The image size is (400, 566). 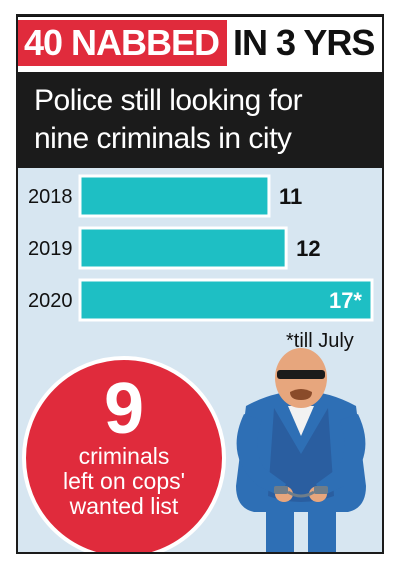 What do you see at coordinates (226, 300) in the screenshot?
I see `bar-2020` at bounding box center [226, 300].